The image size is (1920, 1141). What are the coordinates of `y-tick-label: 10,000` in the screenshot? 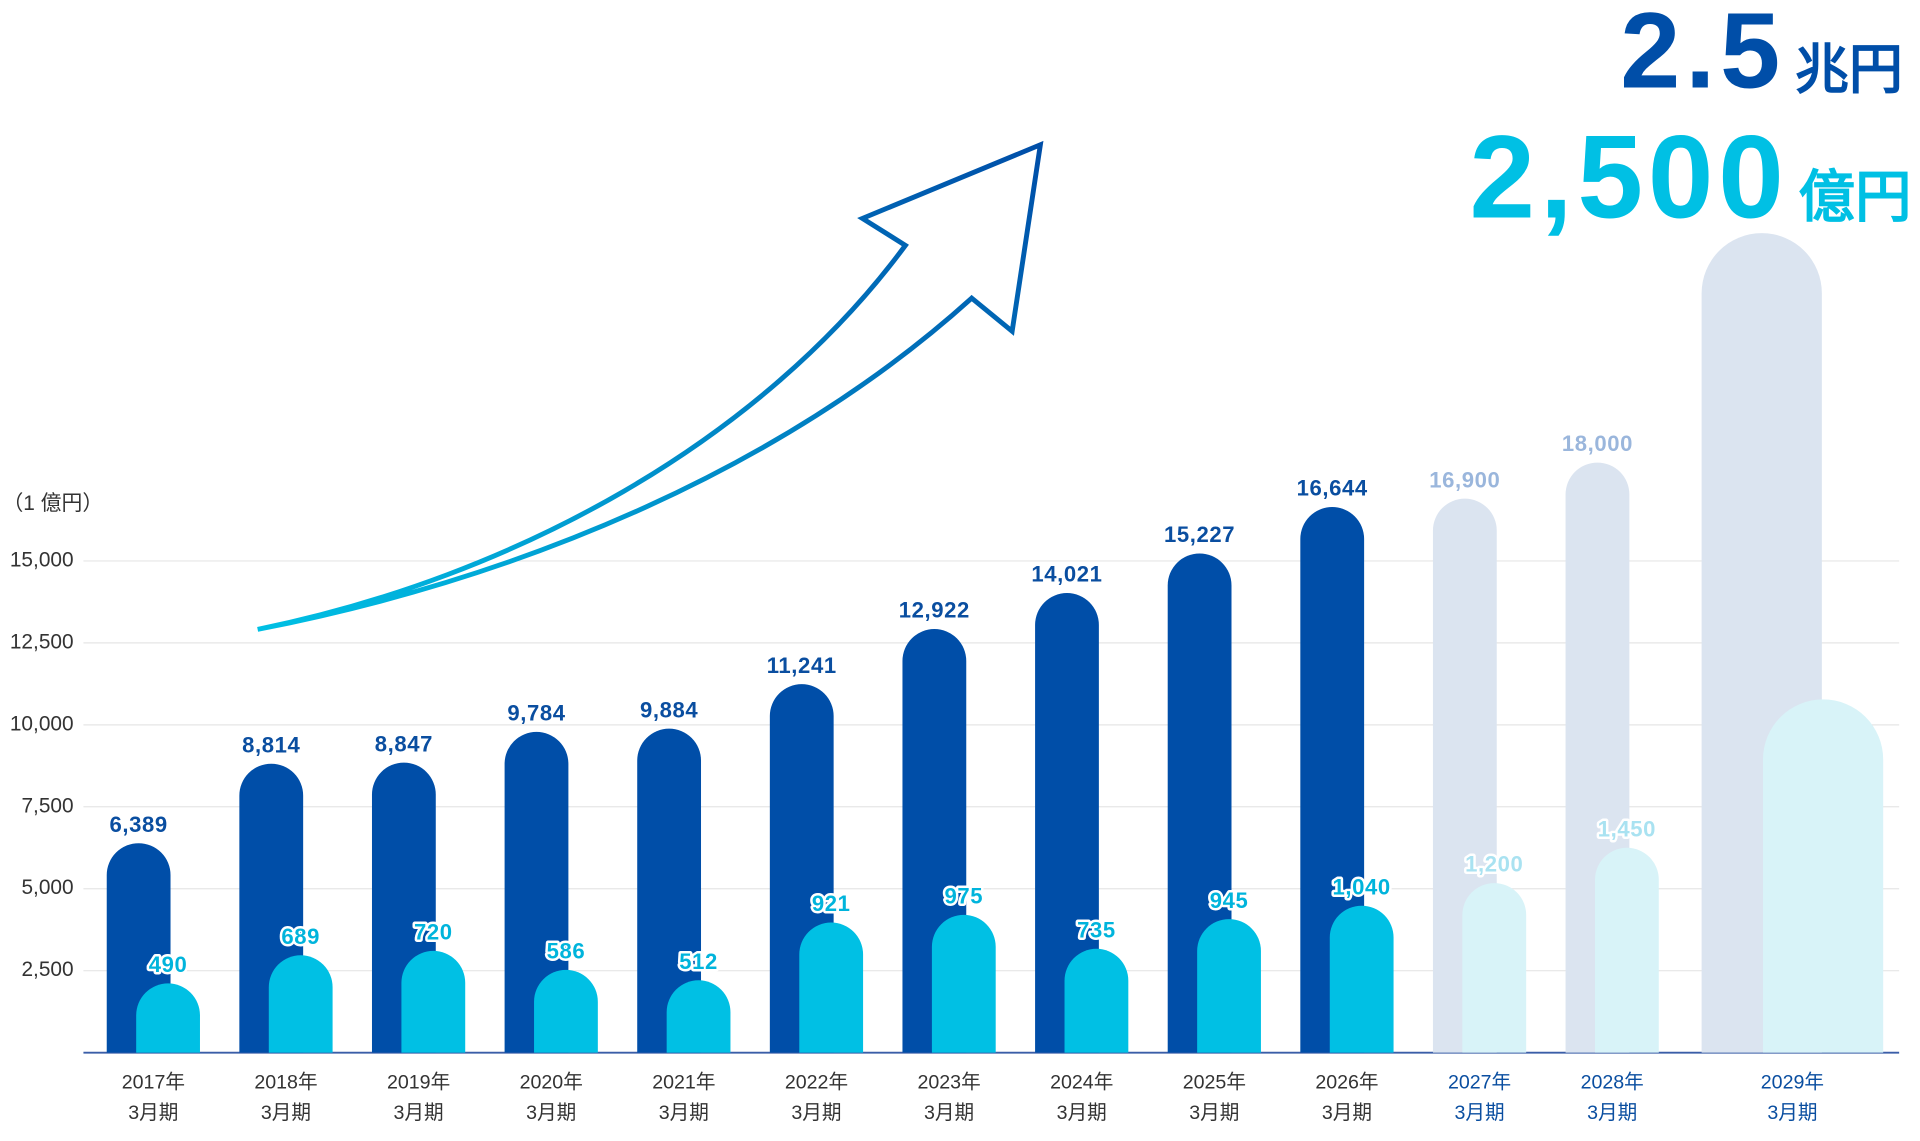 It's located at (42, 723).